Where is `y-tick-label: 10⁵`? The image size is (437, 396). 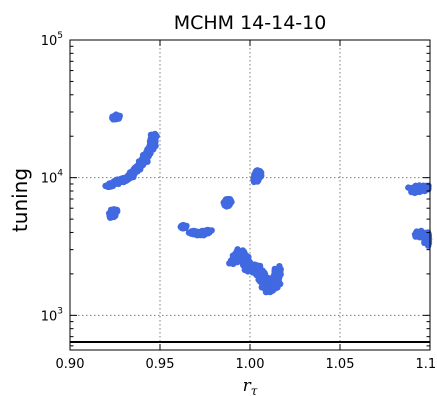
y-tick-label: 10⁵ is located at coordinates (52, 40).